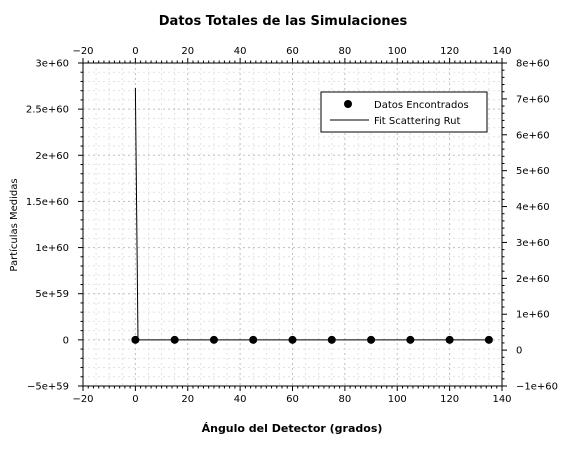  I want to click on x-tick-label-top: 80, so click(345, 51).